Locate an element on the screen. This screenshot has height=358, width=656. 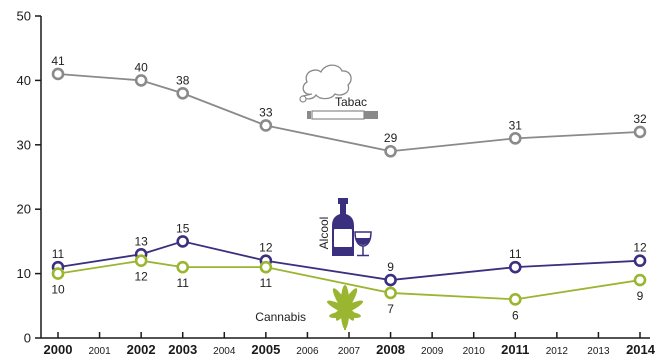
y-tick-label: 10 is located at coordinates (24, 273).